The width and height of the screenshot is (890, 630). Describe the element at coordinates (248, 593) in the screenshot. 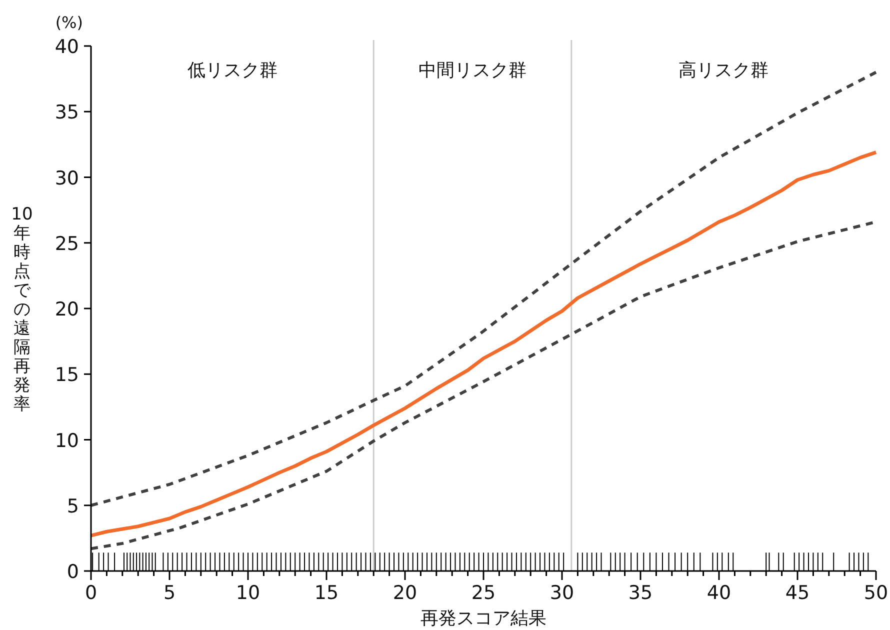

I see `x-tick-label: 10` at that location.